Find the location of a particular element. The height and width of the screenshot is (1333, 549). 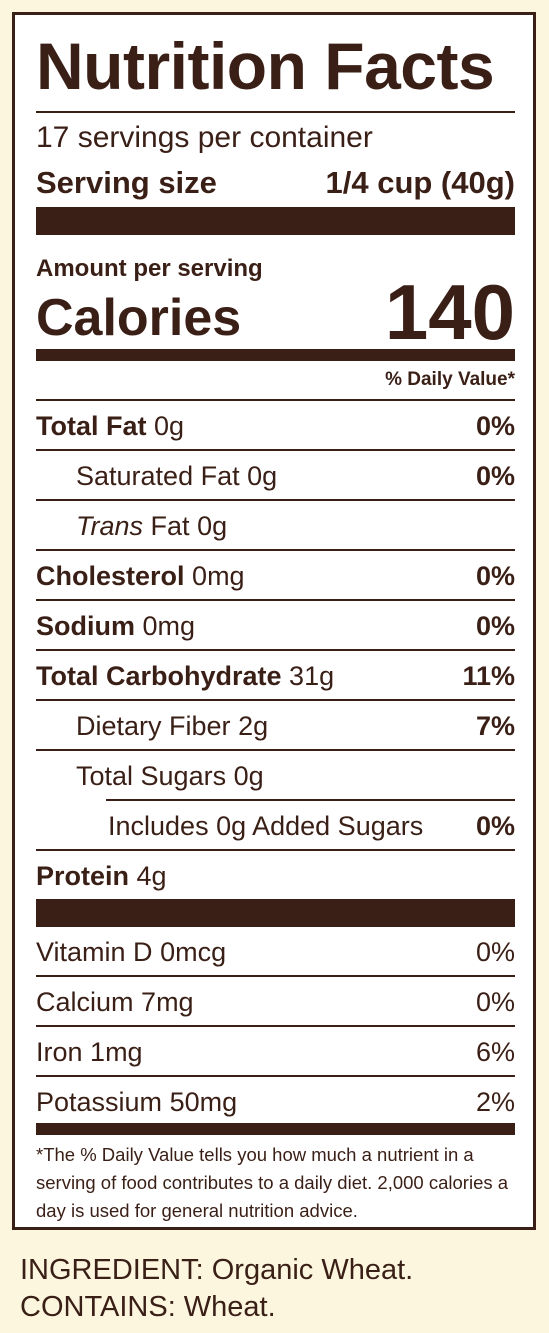

vitamin-row-potassium: Potassium 50mg 2% is located at coordinates (275, 1102).